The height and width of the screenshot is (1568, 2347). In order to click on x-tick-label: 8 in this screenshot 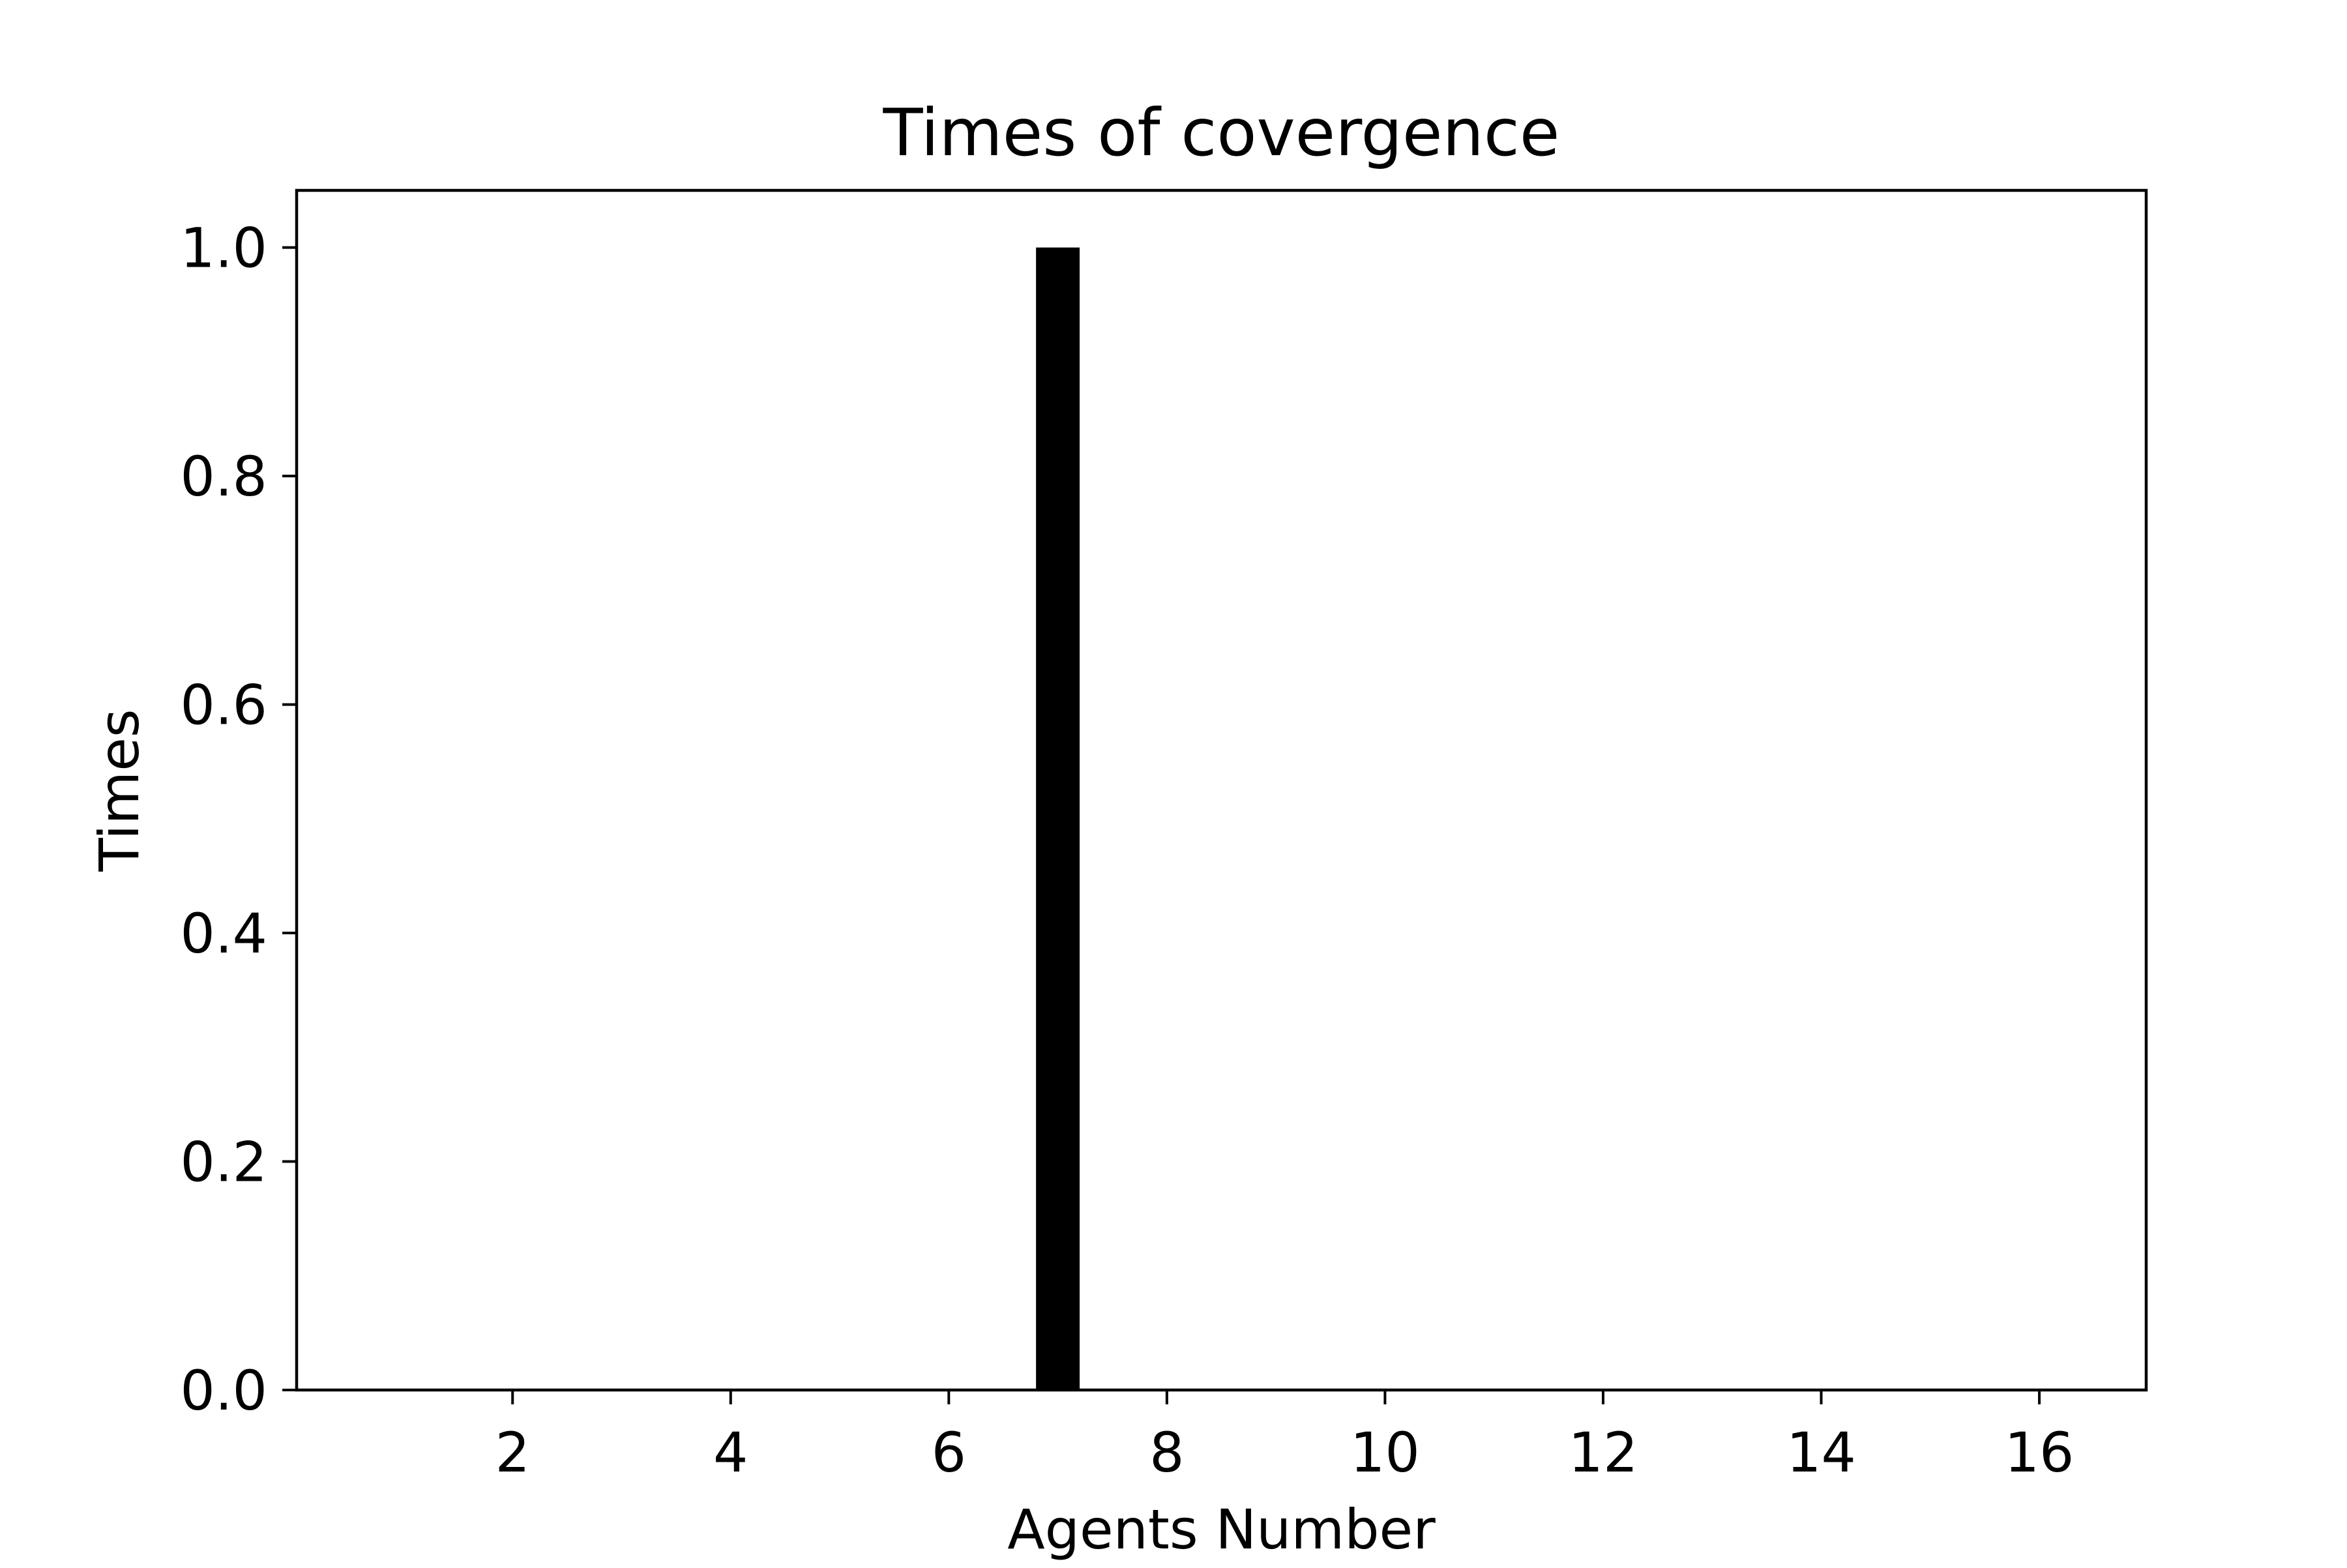, I will do `click(1166, 1453)`.